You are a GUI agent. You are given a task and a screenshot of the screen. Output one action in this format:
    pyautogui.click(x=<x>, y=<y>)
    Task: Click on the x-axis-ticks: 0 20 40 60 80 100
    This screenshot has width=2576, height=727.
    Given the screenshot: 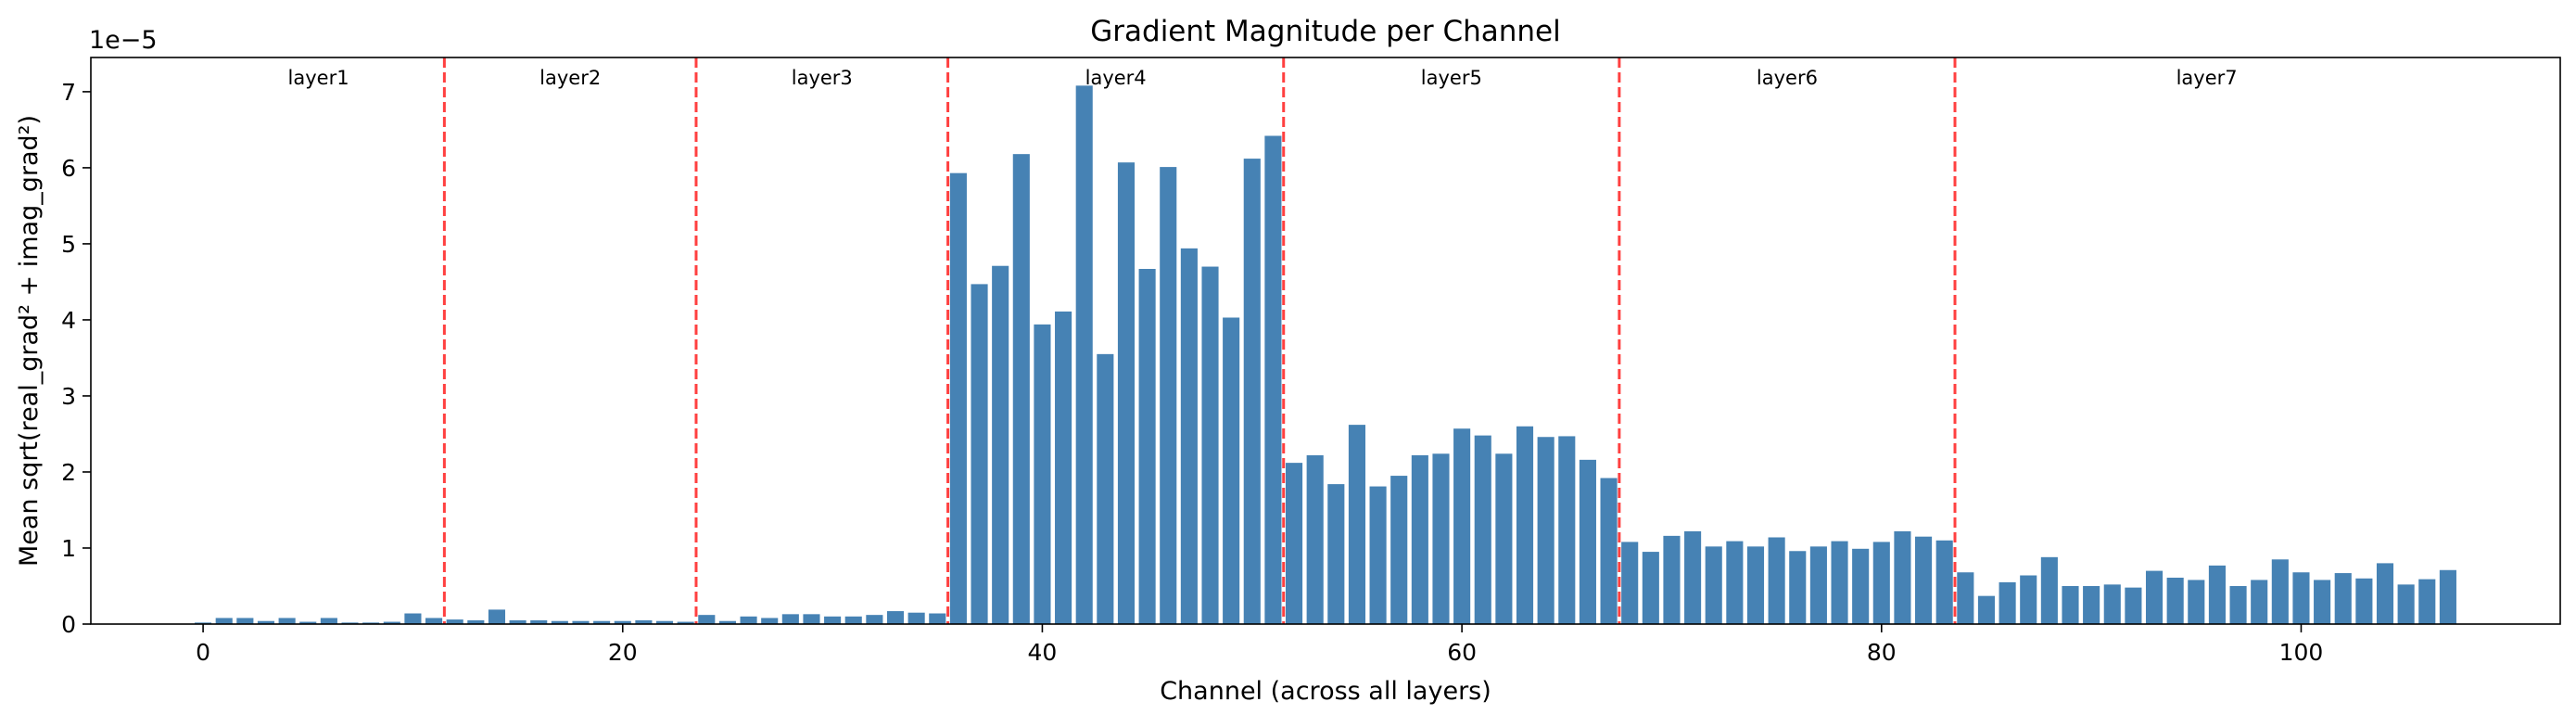 What is the action you would take?
    pyautogui.click(x=1259, y=645)
    